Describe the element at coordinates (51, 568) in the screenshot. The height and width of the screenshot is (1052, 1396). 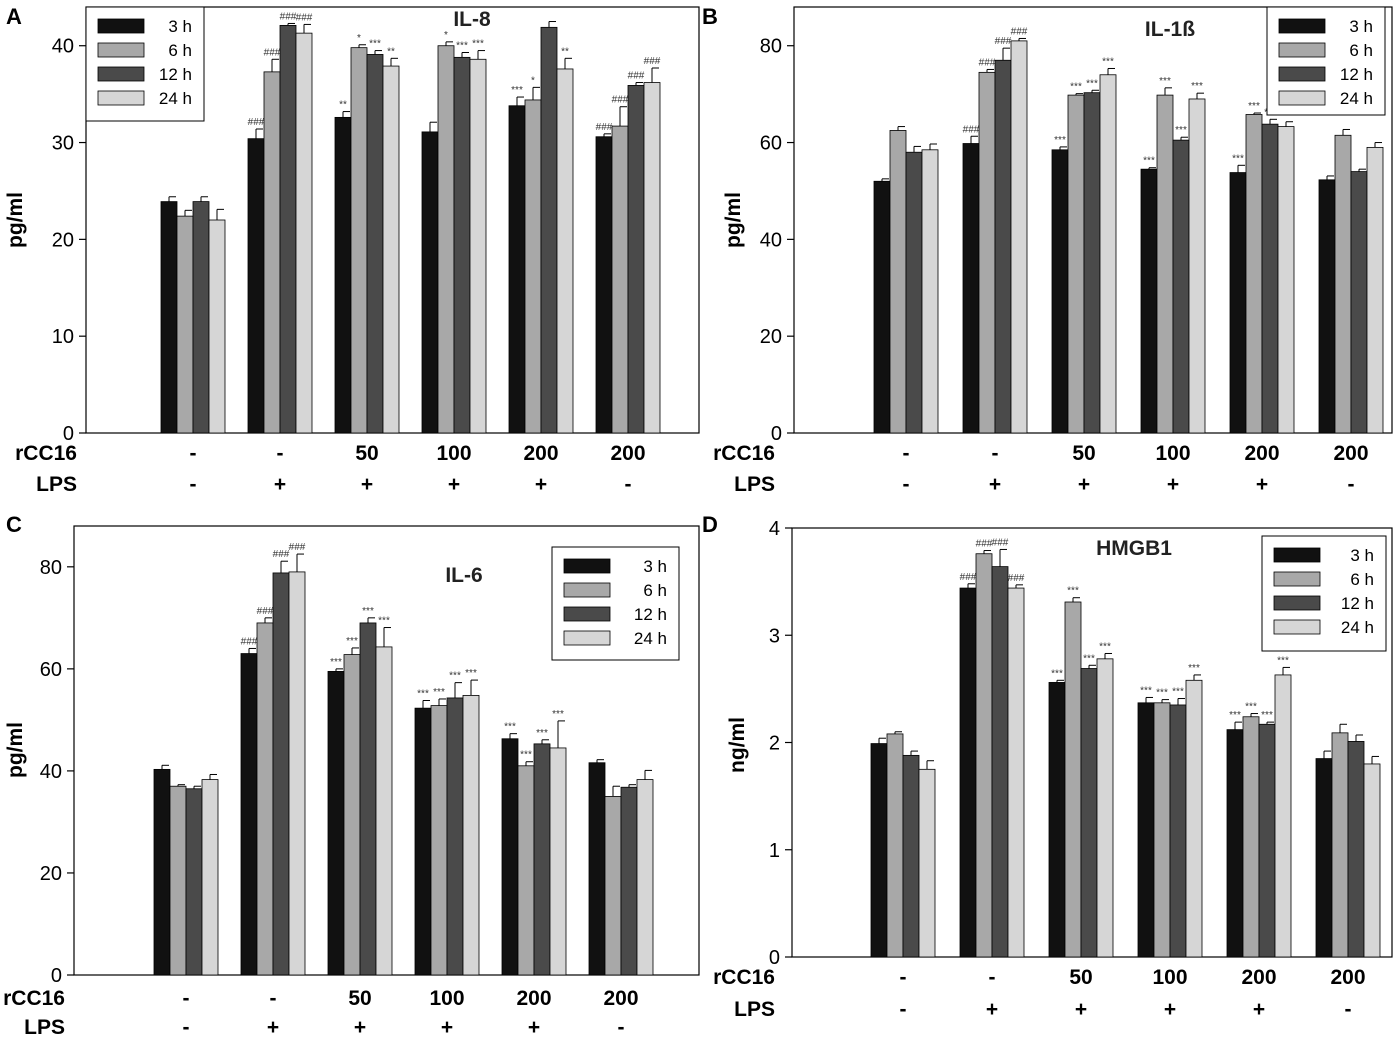
I see `y-tick-label: 80` at that location.